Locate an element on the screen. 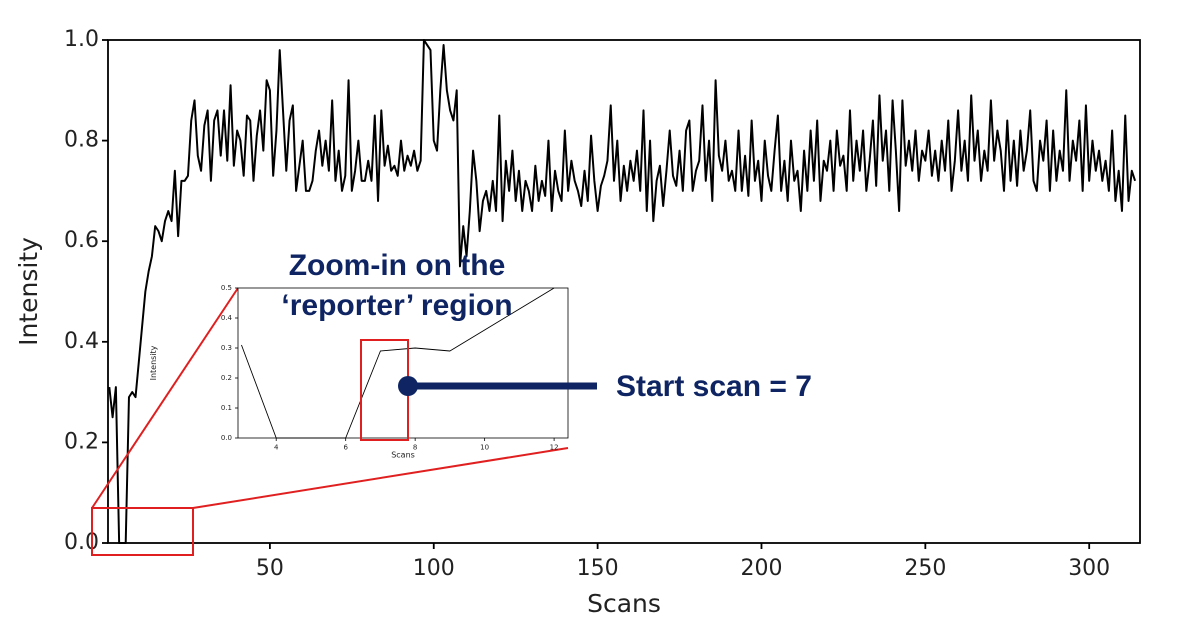 Image resolution: width=1179 pixels, height=635 pixels. x-tick-label: 50 is located at coordinates (270, 568).